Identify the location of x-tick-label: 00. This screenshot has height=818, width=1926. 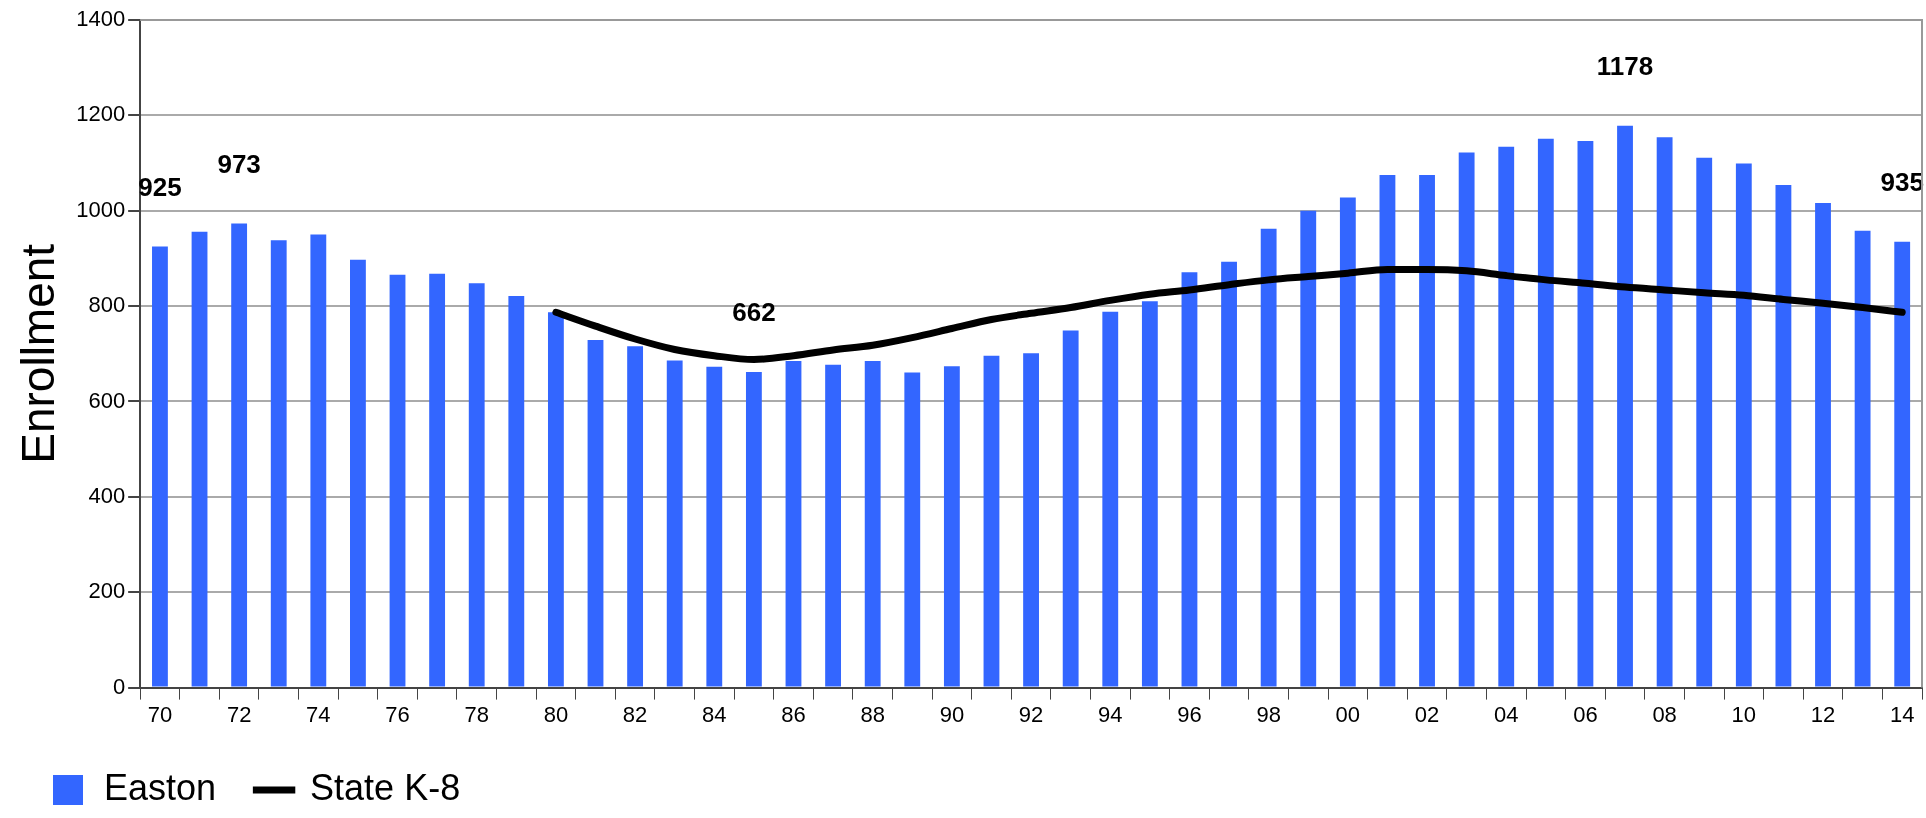
(1348, 714).